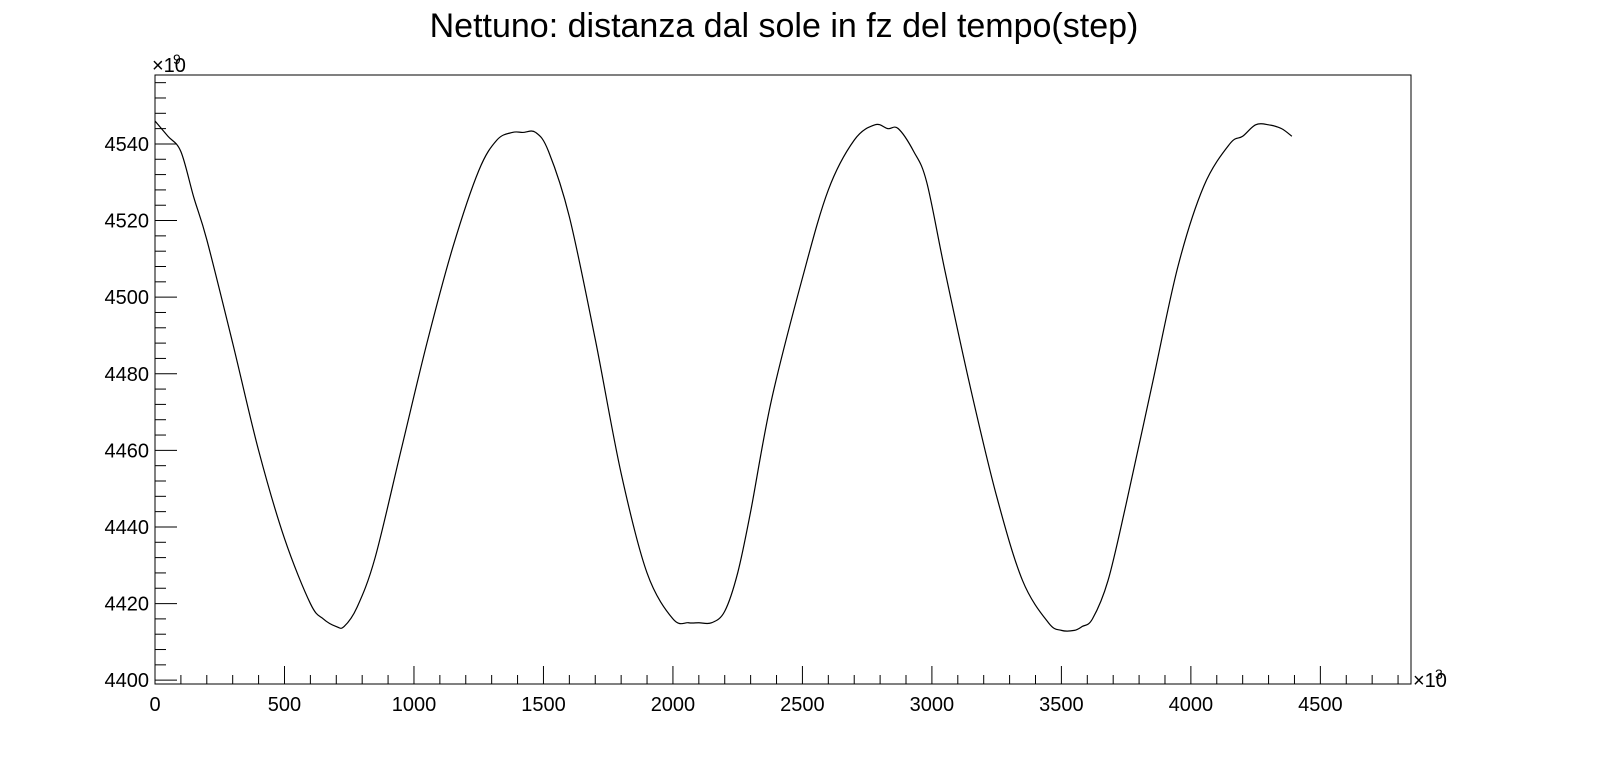 Image resolution: width=1598 pixels, height=776 pixels. What do you see at coordinates (127, 298) in the screenshot?
I see `y-tick-label: 4500` at bounding box center [127, 298].